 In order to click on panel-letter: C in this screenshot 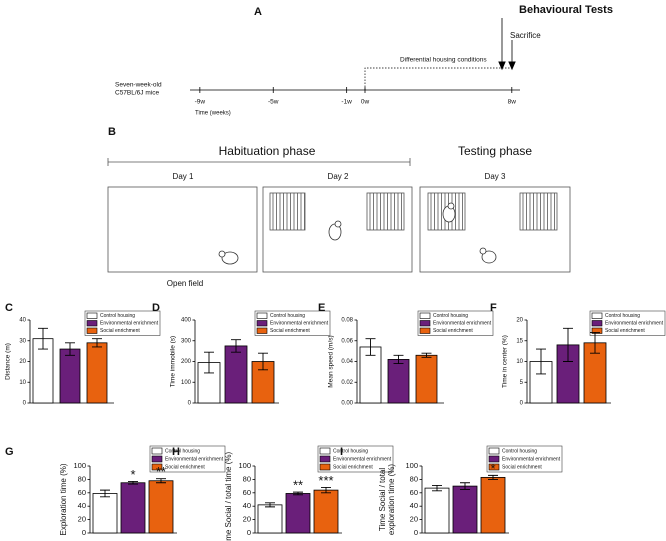, I will do `click(9, 308)`.